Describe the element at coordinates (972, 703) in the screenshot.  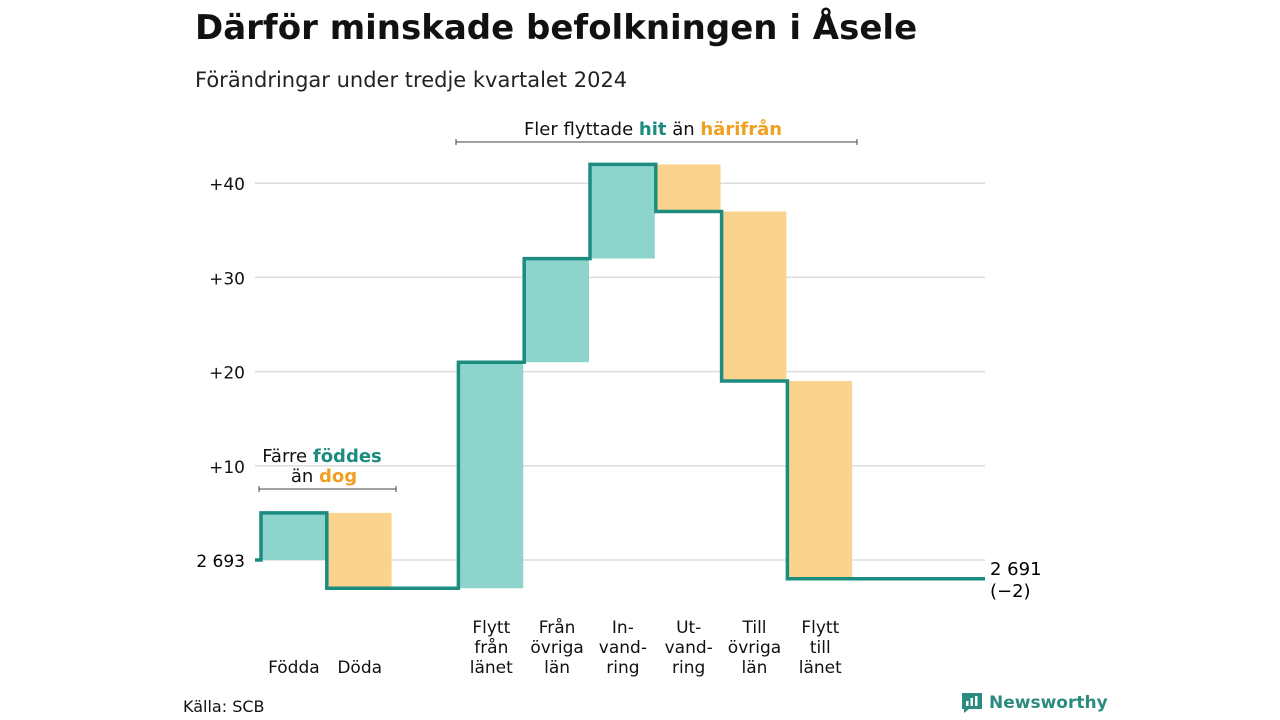
I see `newsworthy-icon` at that location.